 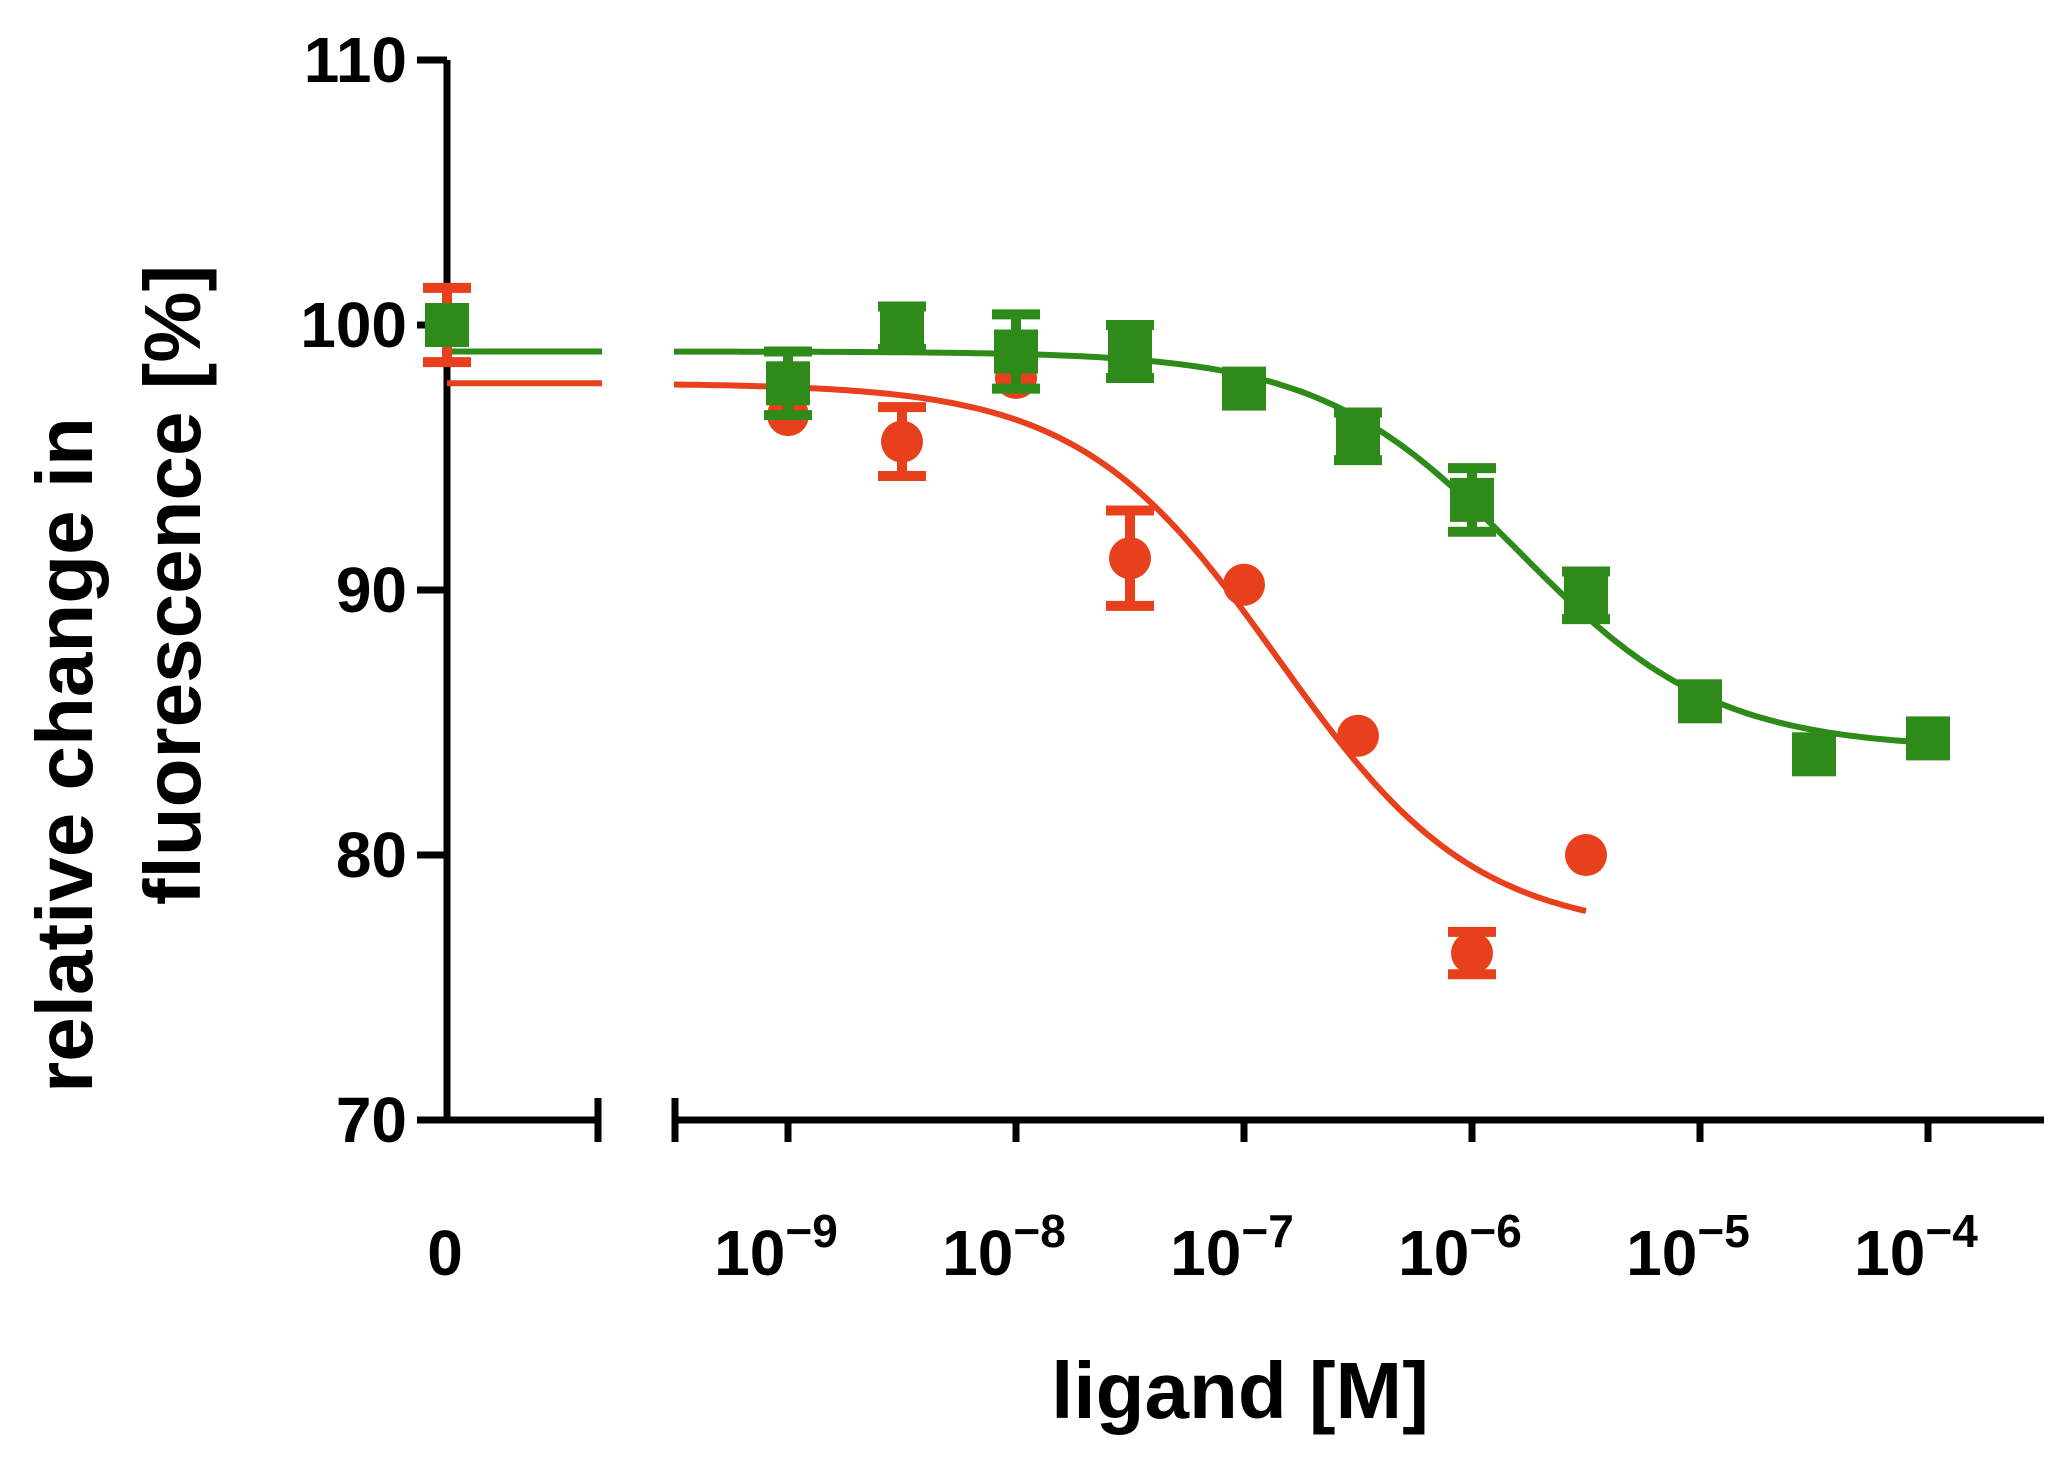 What do you see at coordinates (355, 60) in the screenshot?
I see `y-tick-label: 110` at bounding box center [355, 60].